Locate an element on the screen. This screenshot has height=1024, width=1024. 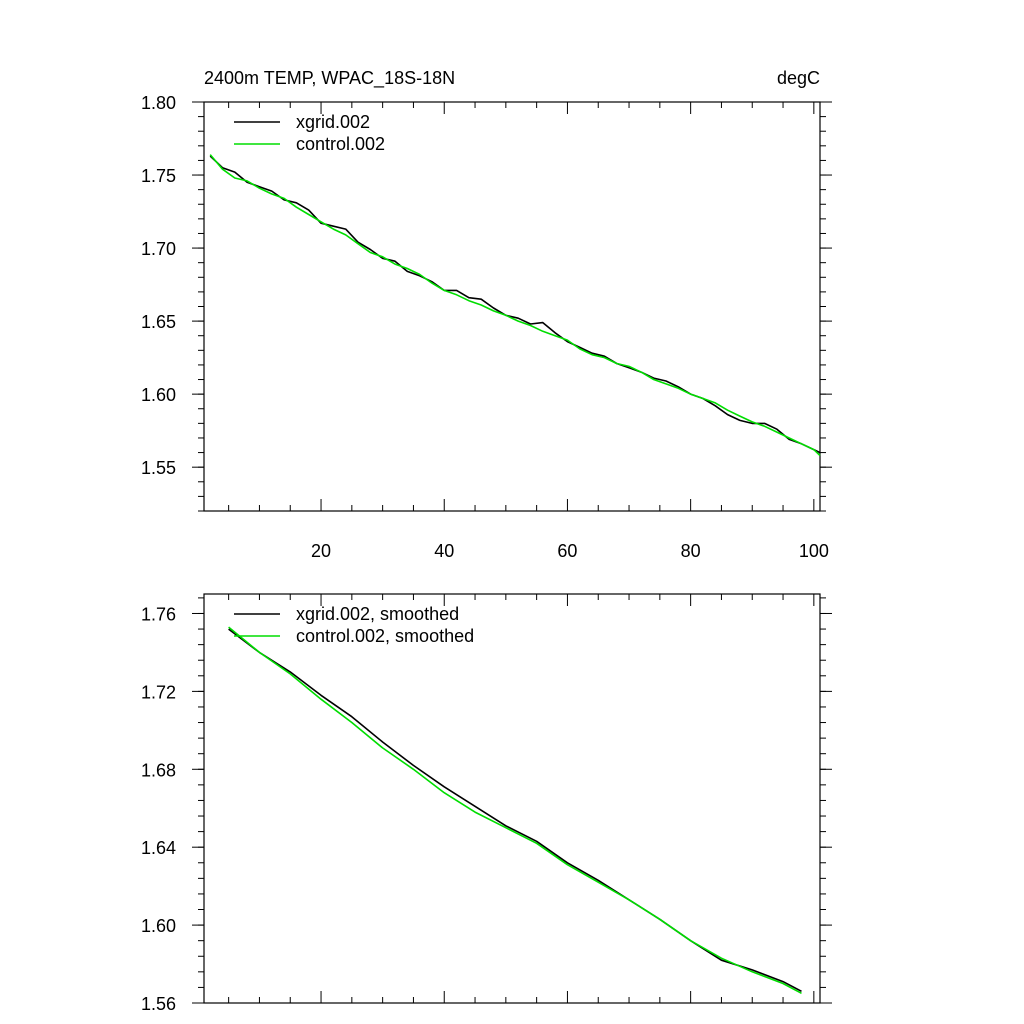
y-tick-label: 1.75 is located at coordinates (158, 176).